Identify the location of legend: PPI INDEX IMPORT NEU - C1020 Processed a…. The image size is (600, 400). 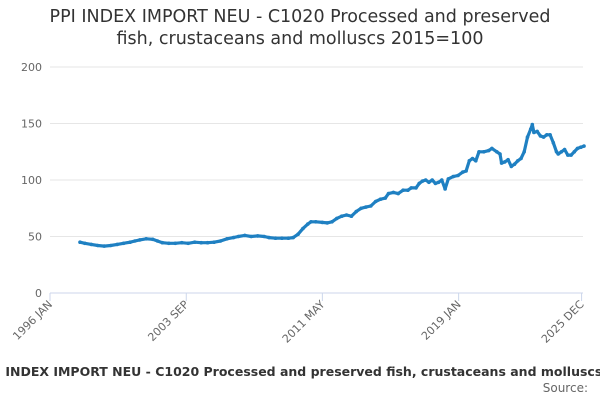
(300, 371).